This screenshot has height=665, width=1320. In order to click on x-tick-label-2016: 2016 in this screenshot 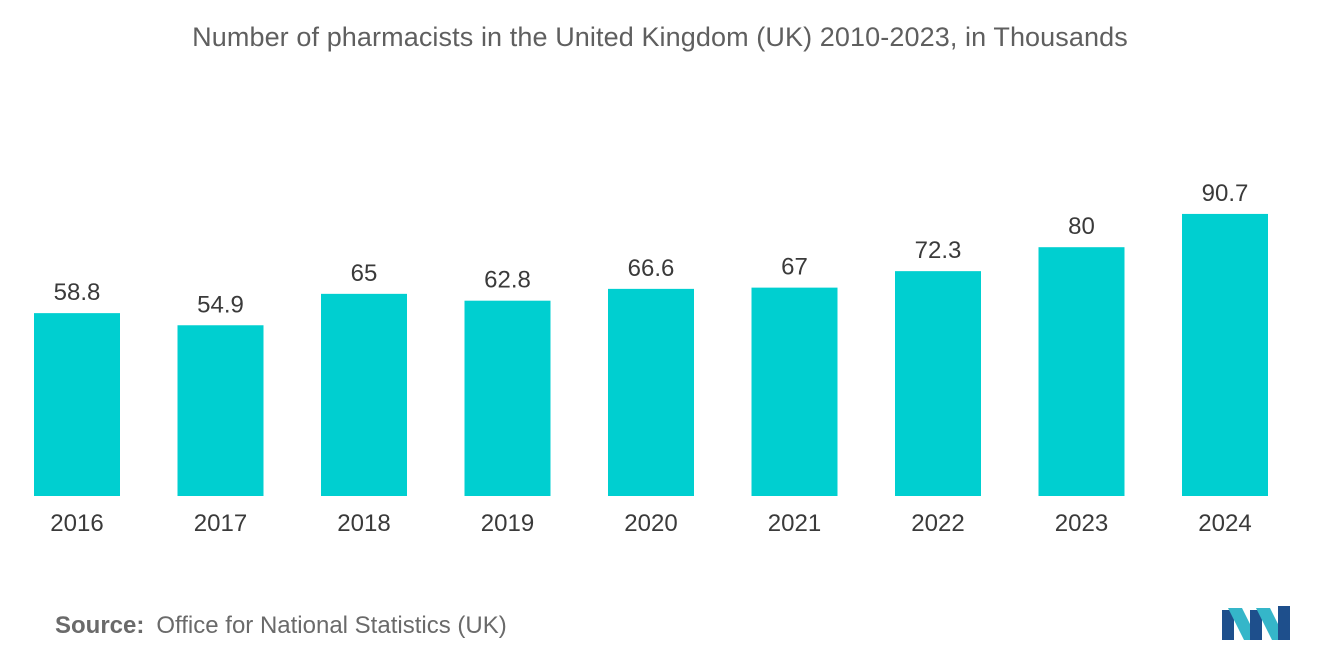, I will do `click(76, 523)`.